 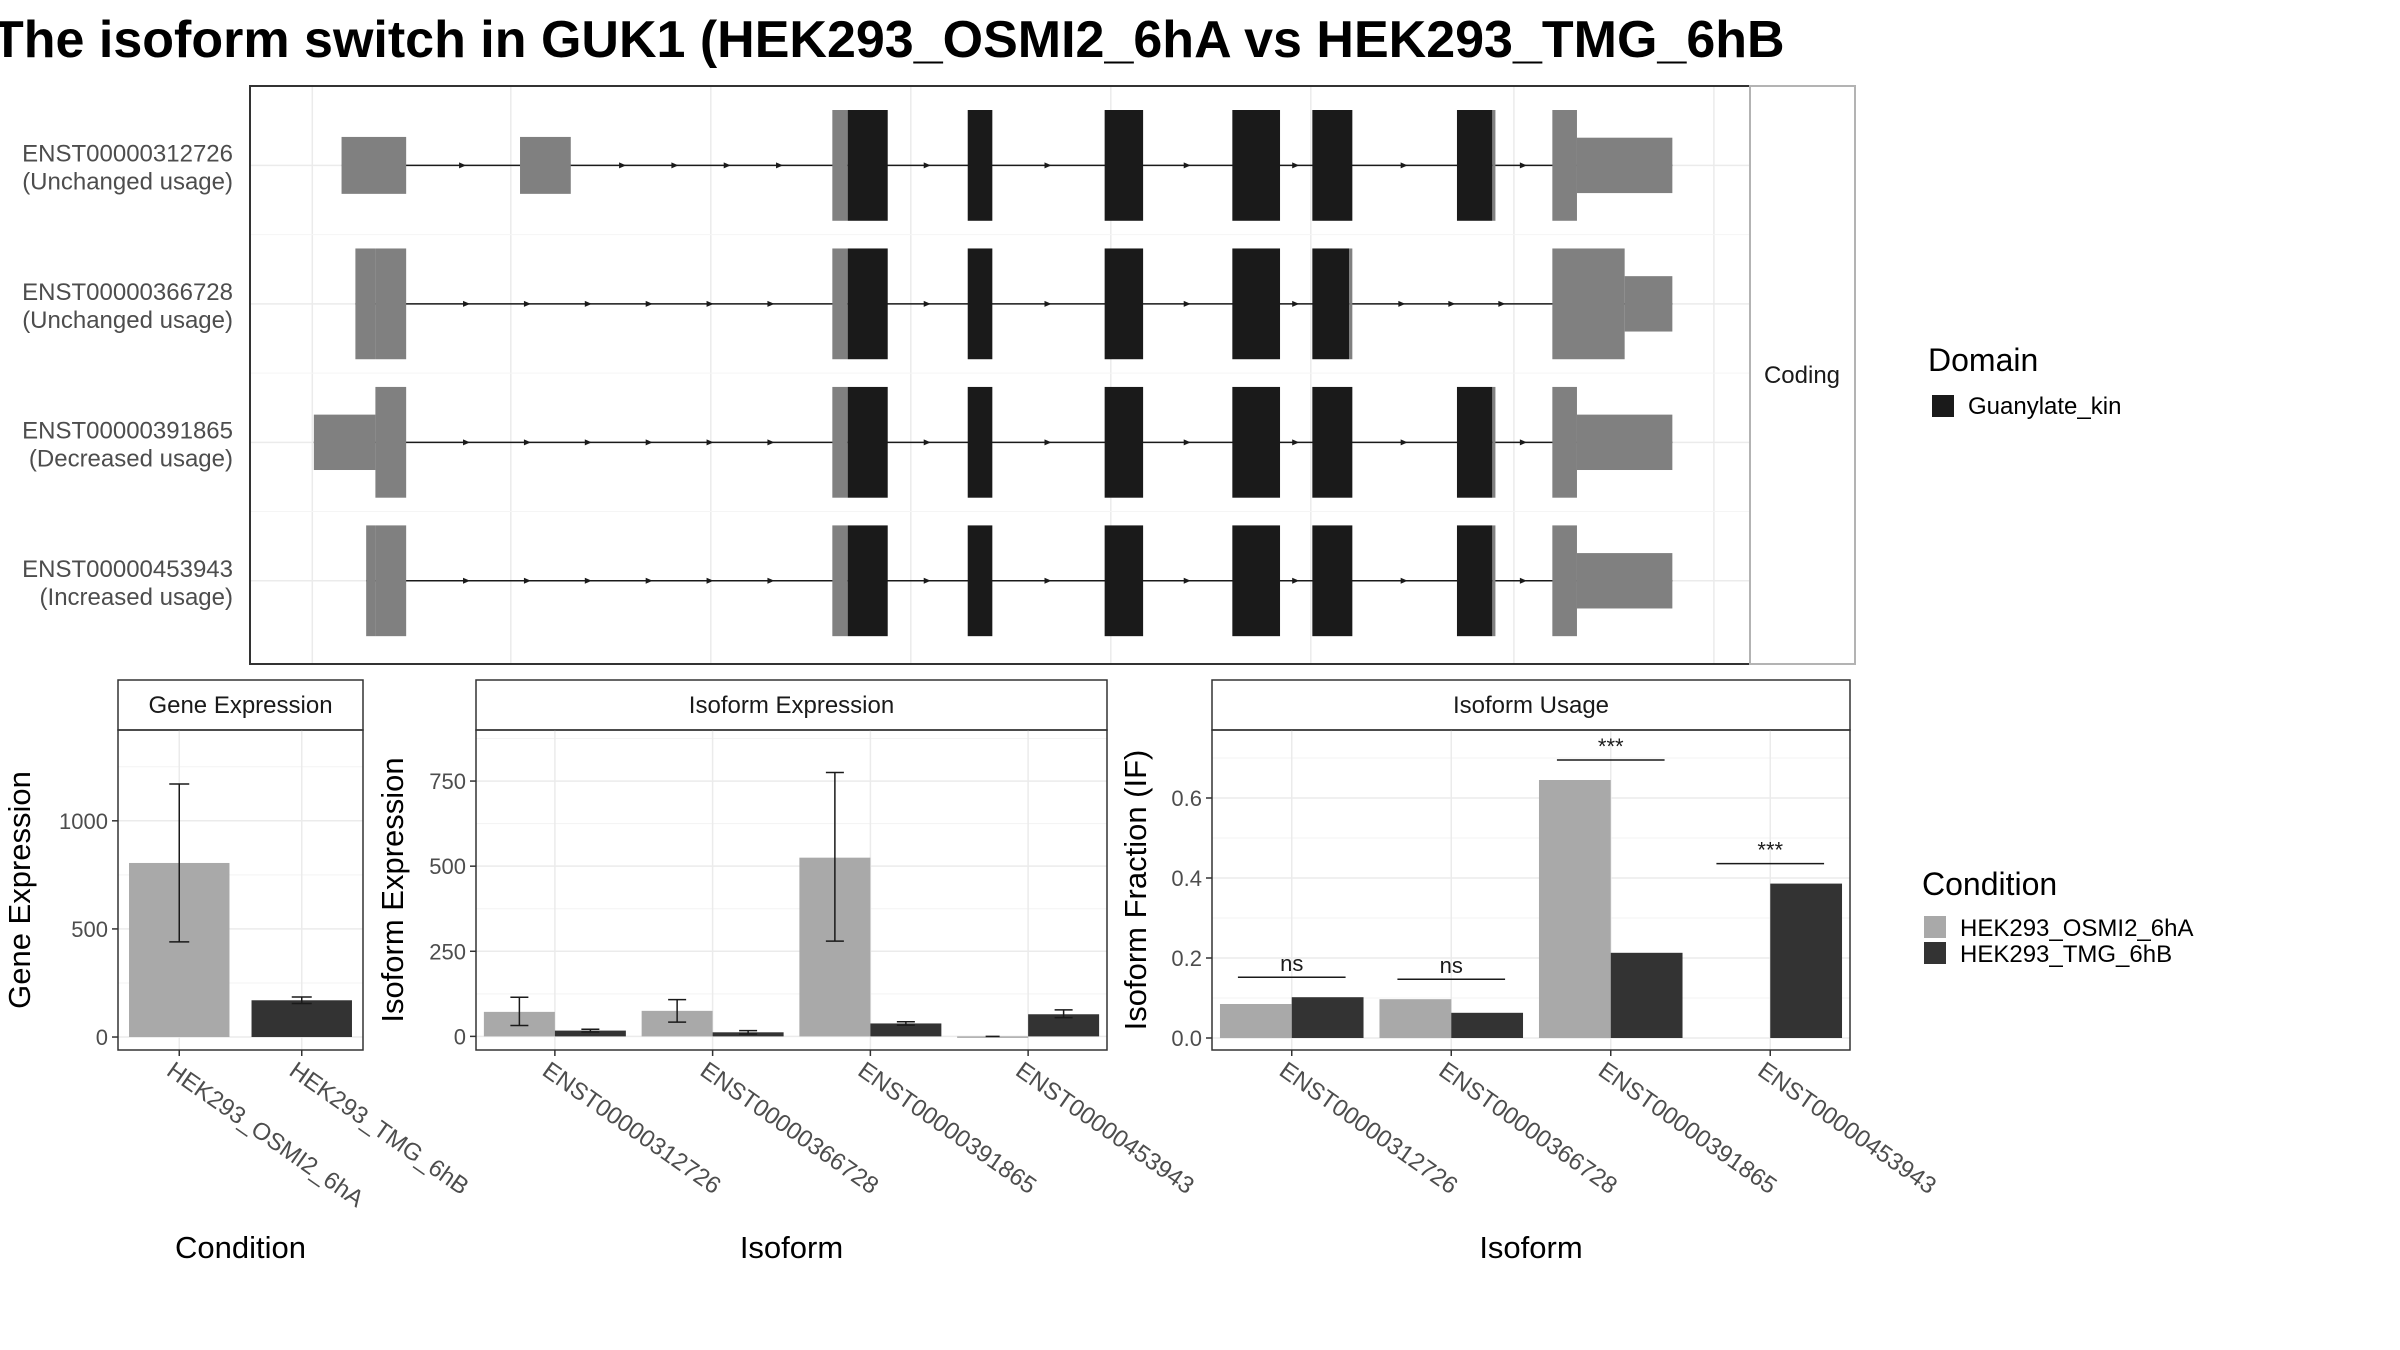 I want to click on transcript-row-ENST00000391865: ENST00000391865 (Decreased usage), so click(x=847, y=442).